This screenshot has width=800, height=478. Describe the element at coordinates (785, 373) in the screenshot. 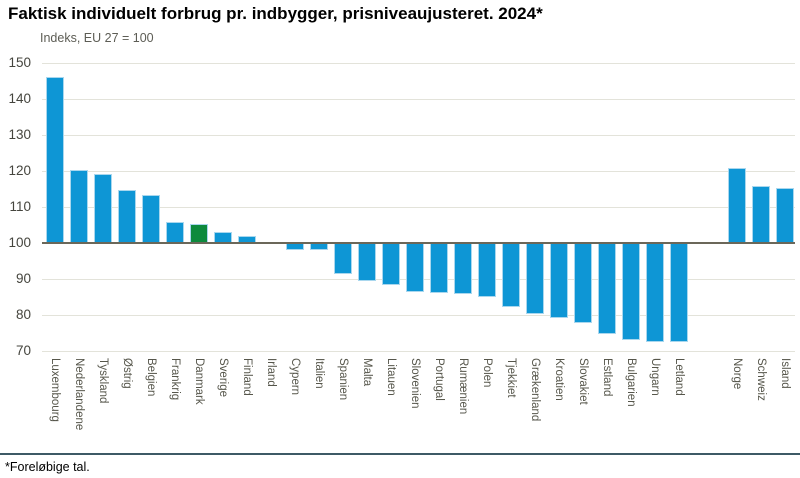

I see `x-axis-label-island: Island` at that location.